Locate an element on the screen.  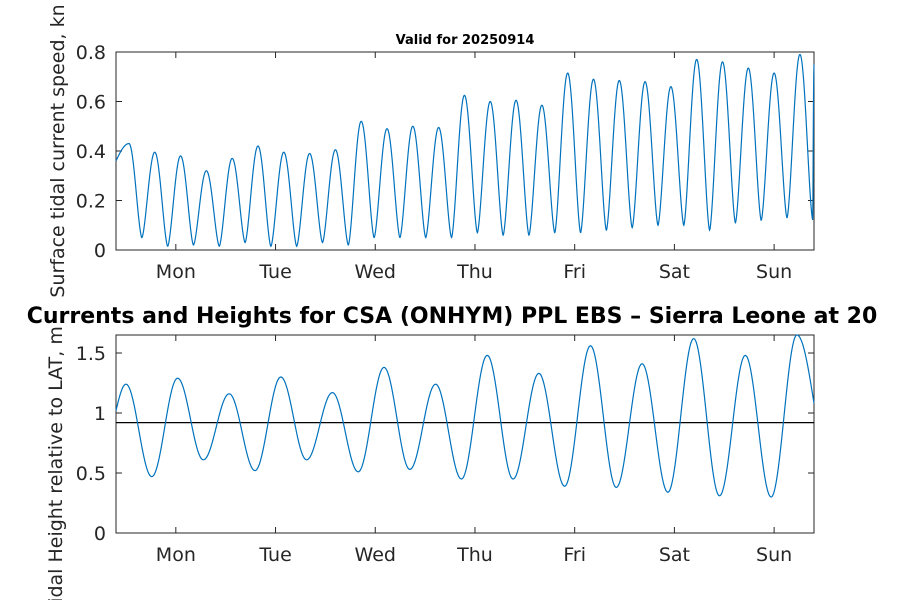
tidal-height-y-tick-label: 0 is located at coordinates (100, 534).